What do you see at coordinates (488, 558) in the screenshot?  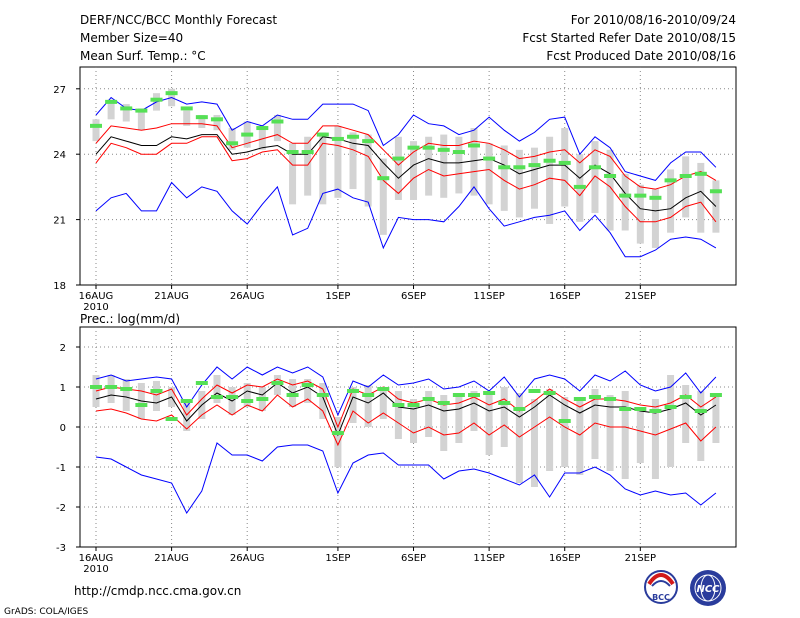 I see `precip-xtick-label: 11SEP` at bounding box center [488, 558].